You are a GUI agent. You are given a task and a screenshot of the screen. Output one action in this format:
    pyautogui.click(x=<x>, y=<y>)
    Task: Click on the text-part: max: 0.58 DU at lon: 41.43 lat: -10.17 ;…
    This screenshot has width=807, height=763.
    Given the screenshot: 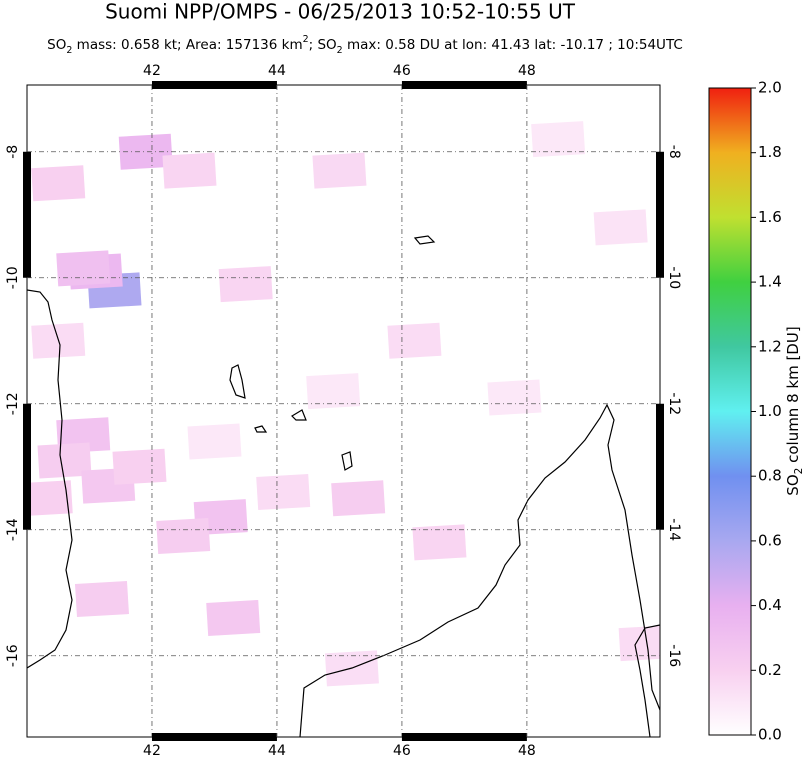 What is the action you would take?
    pyautogui.click(x=513, y=45)
    